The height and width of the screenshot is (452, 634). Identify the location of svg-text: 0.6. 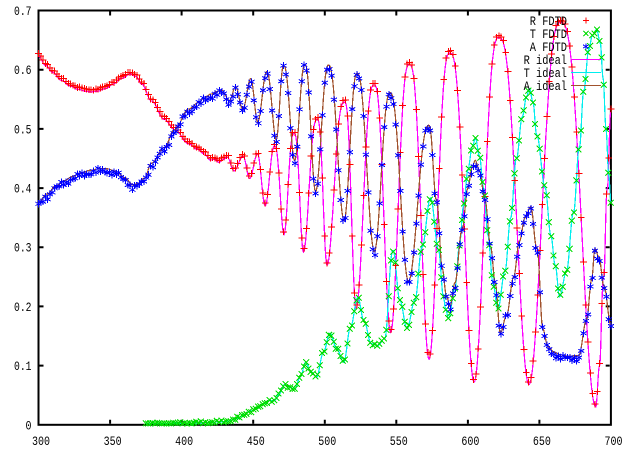
(23, 70).